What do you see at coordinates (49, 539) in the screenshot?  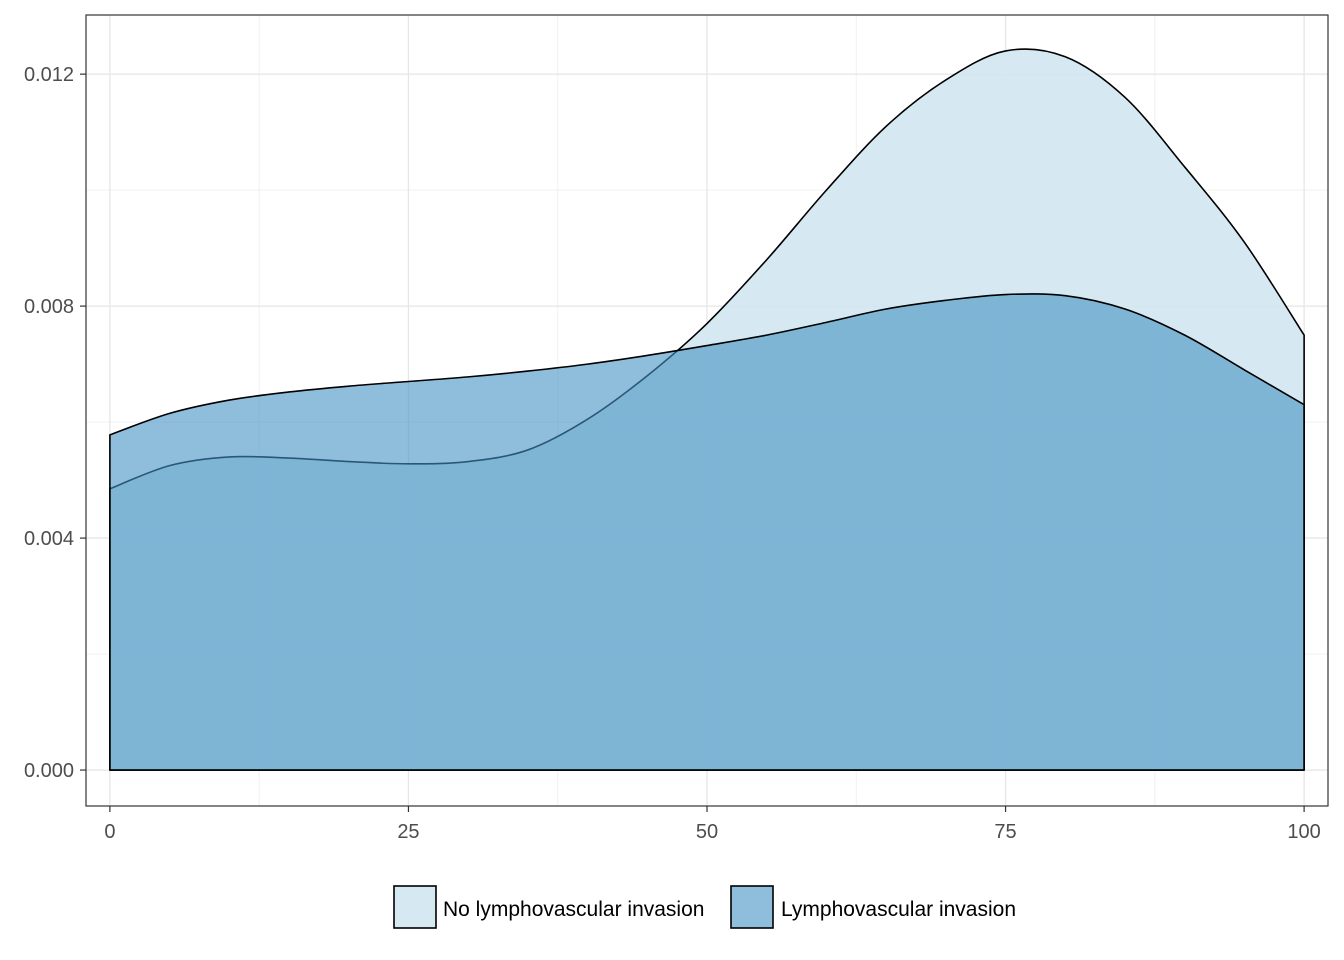 I see `y-tick-label: 0.004` at bounding box center [49, 539].